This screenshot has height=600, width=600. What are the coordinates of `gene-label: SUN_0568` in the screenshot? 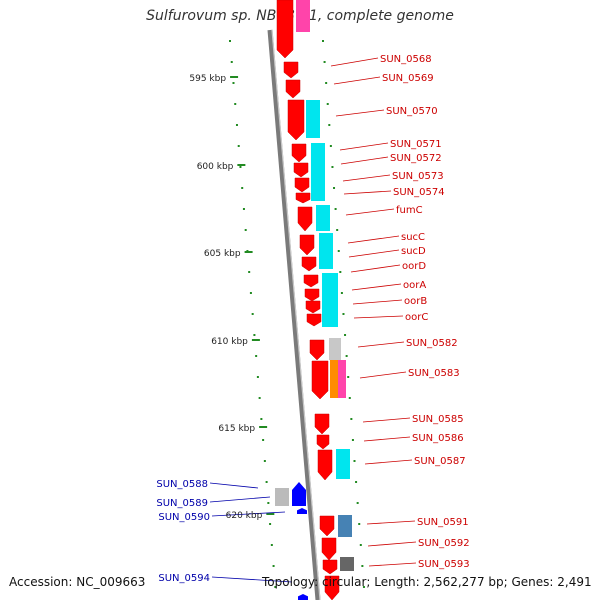 It's located at (406, 59).